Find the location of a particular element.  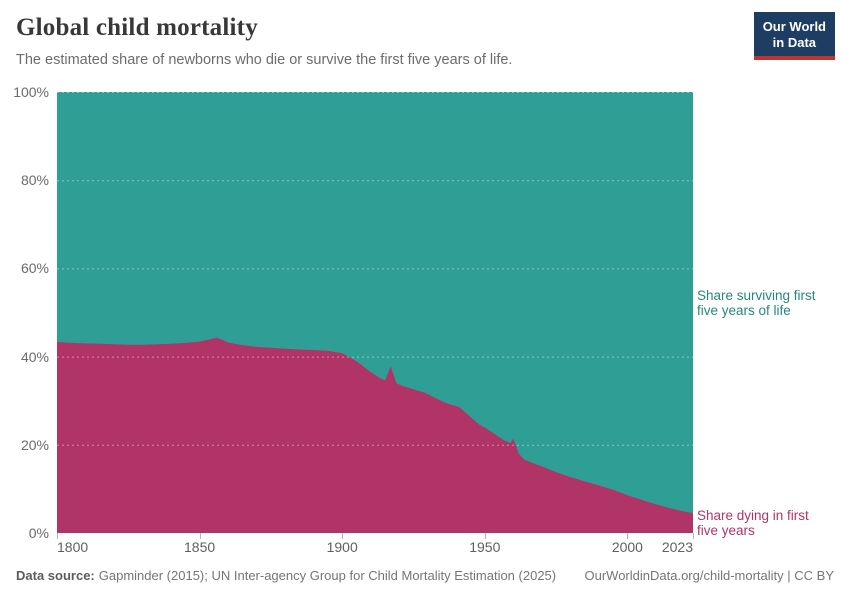

legend-label-surviving-line2: five years of life is located at coordinates (744, 310).